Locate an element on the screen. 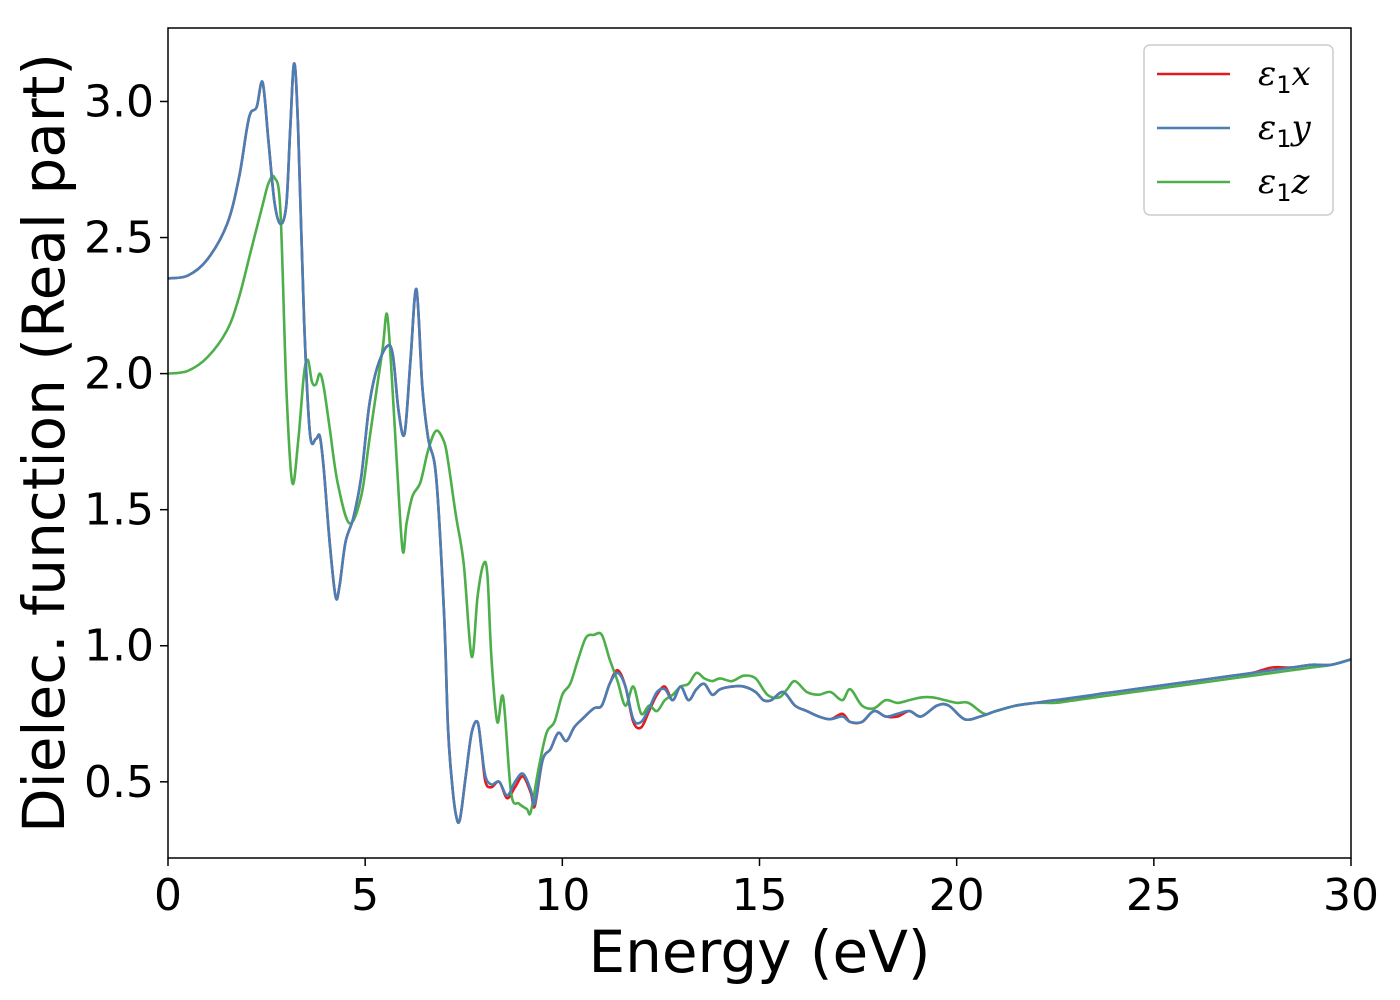  x-tick-label: 30 is located at coordinates (1351, 895).